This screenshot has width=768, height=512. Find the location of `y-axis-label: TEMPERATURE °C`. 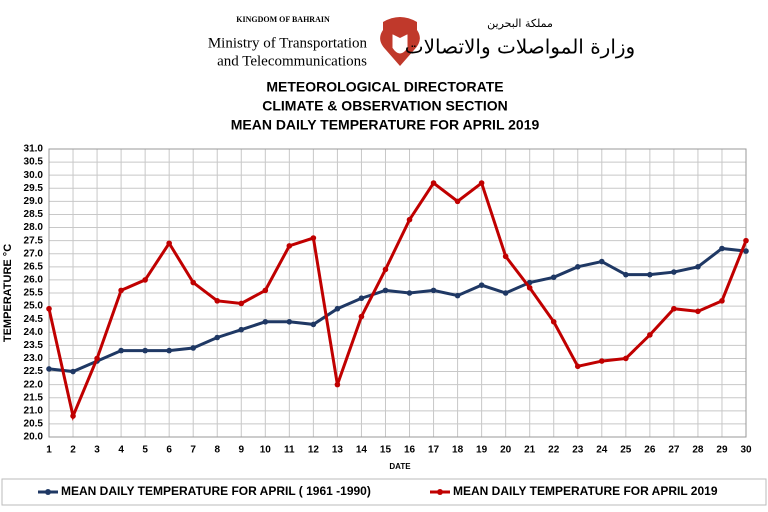

y-axis-label: TEMPERATURE °C is located at coordinates (8, 293).